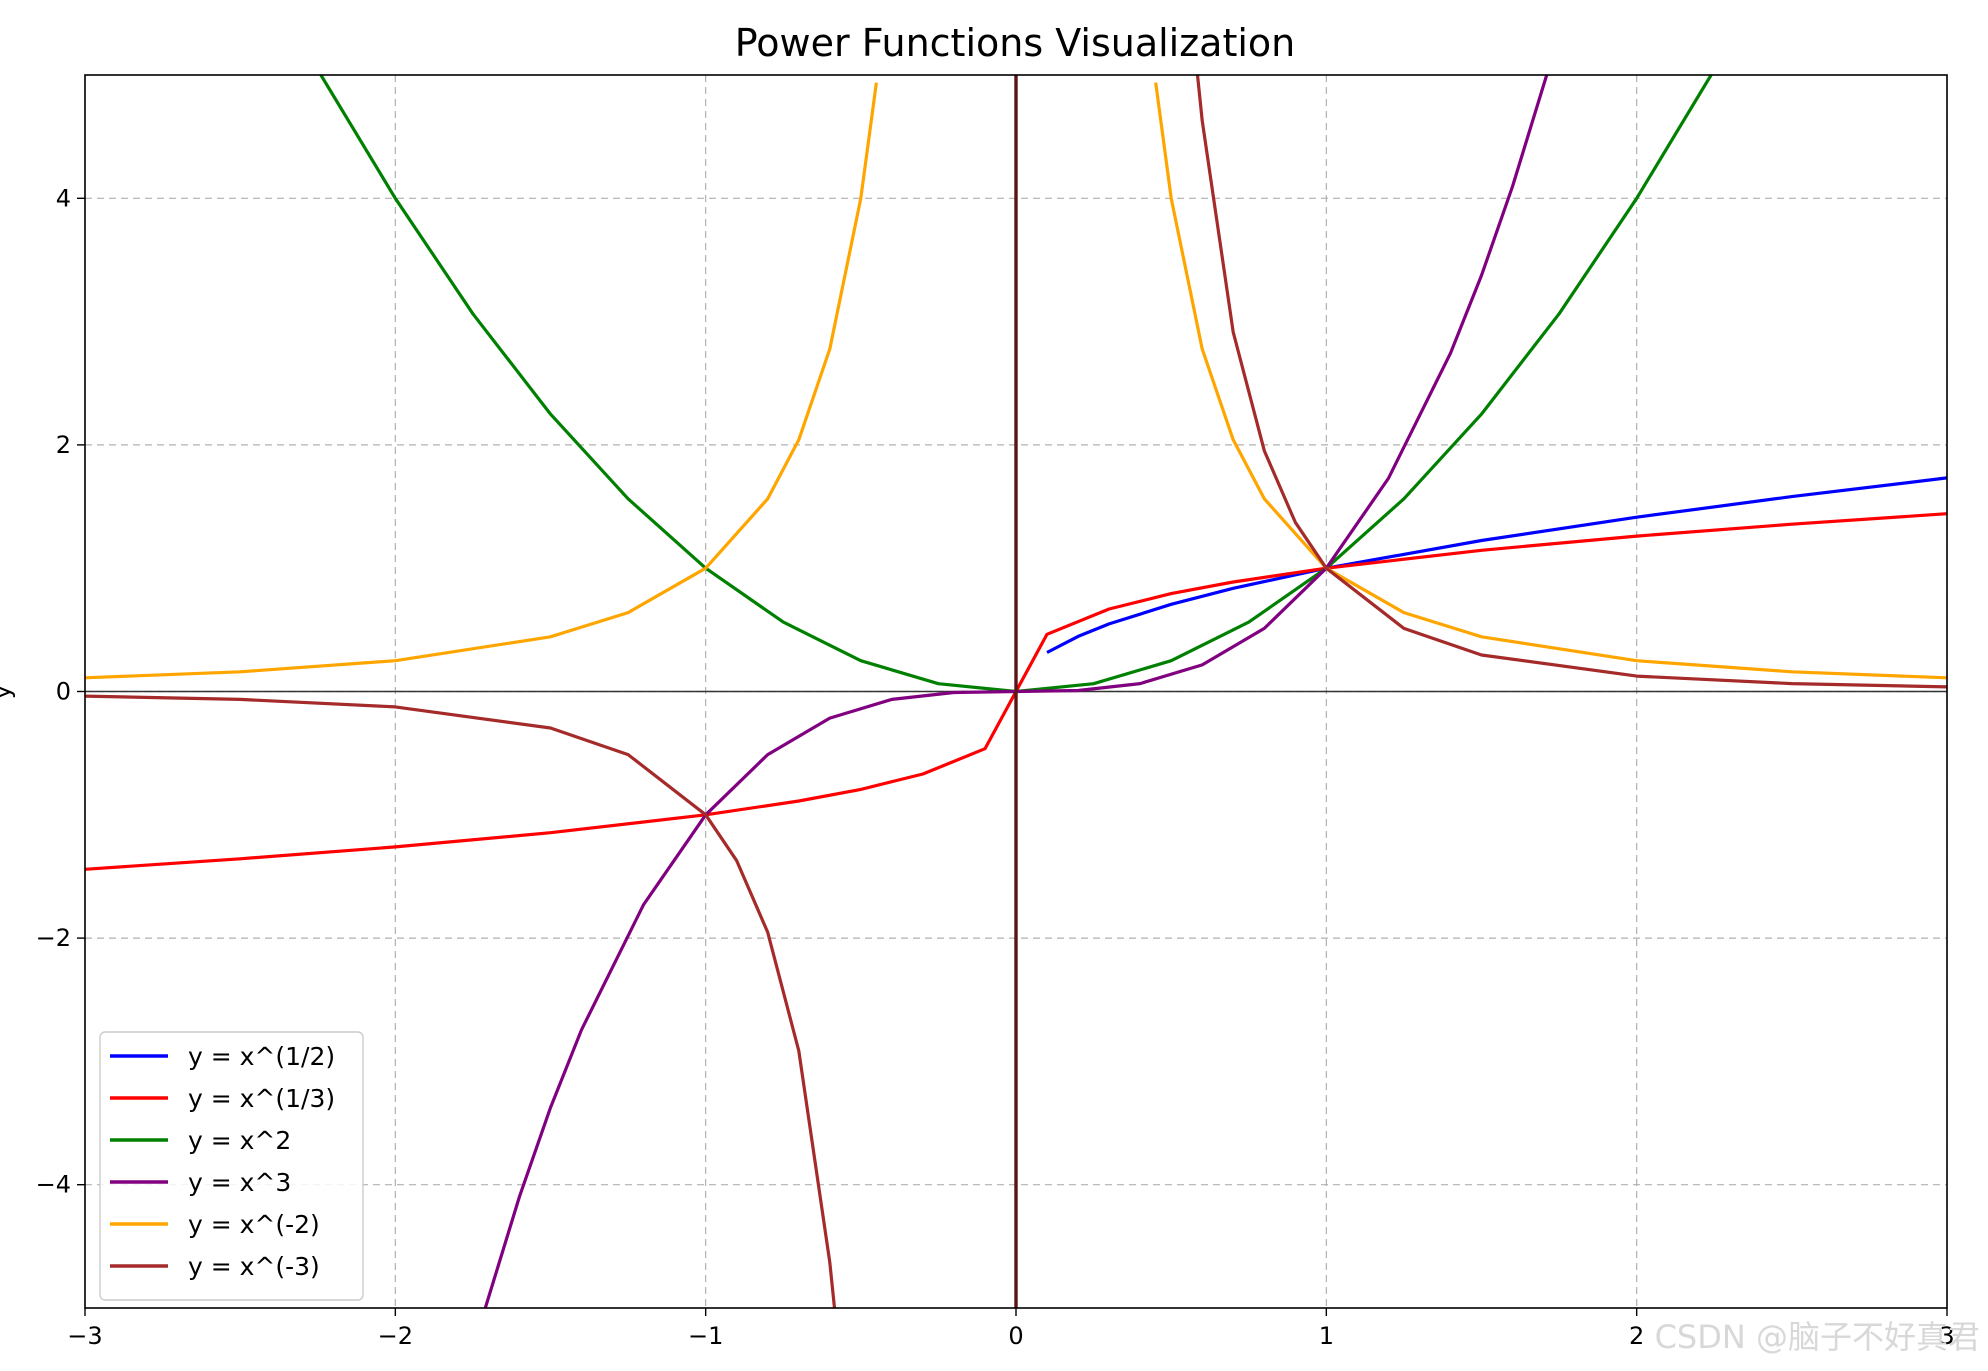 This screenshot has height=1371, width=1988. Describe the element at coordinates (63, 198) in the screenshot. I see `y-tick-label: 4` at that location.